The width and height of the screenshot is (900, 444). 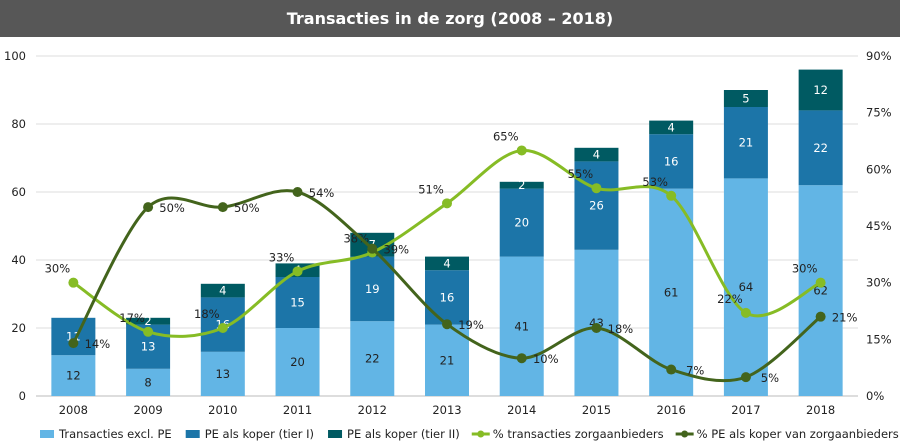 What do you see at coordinates (282, 257) in the screenshot?
I see `line-data-label: 33%` at bounding box center [282, 257].